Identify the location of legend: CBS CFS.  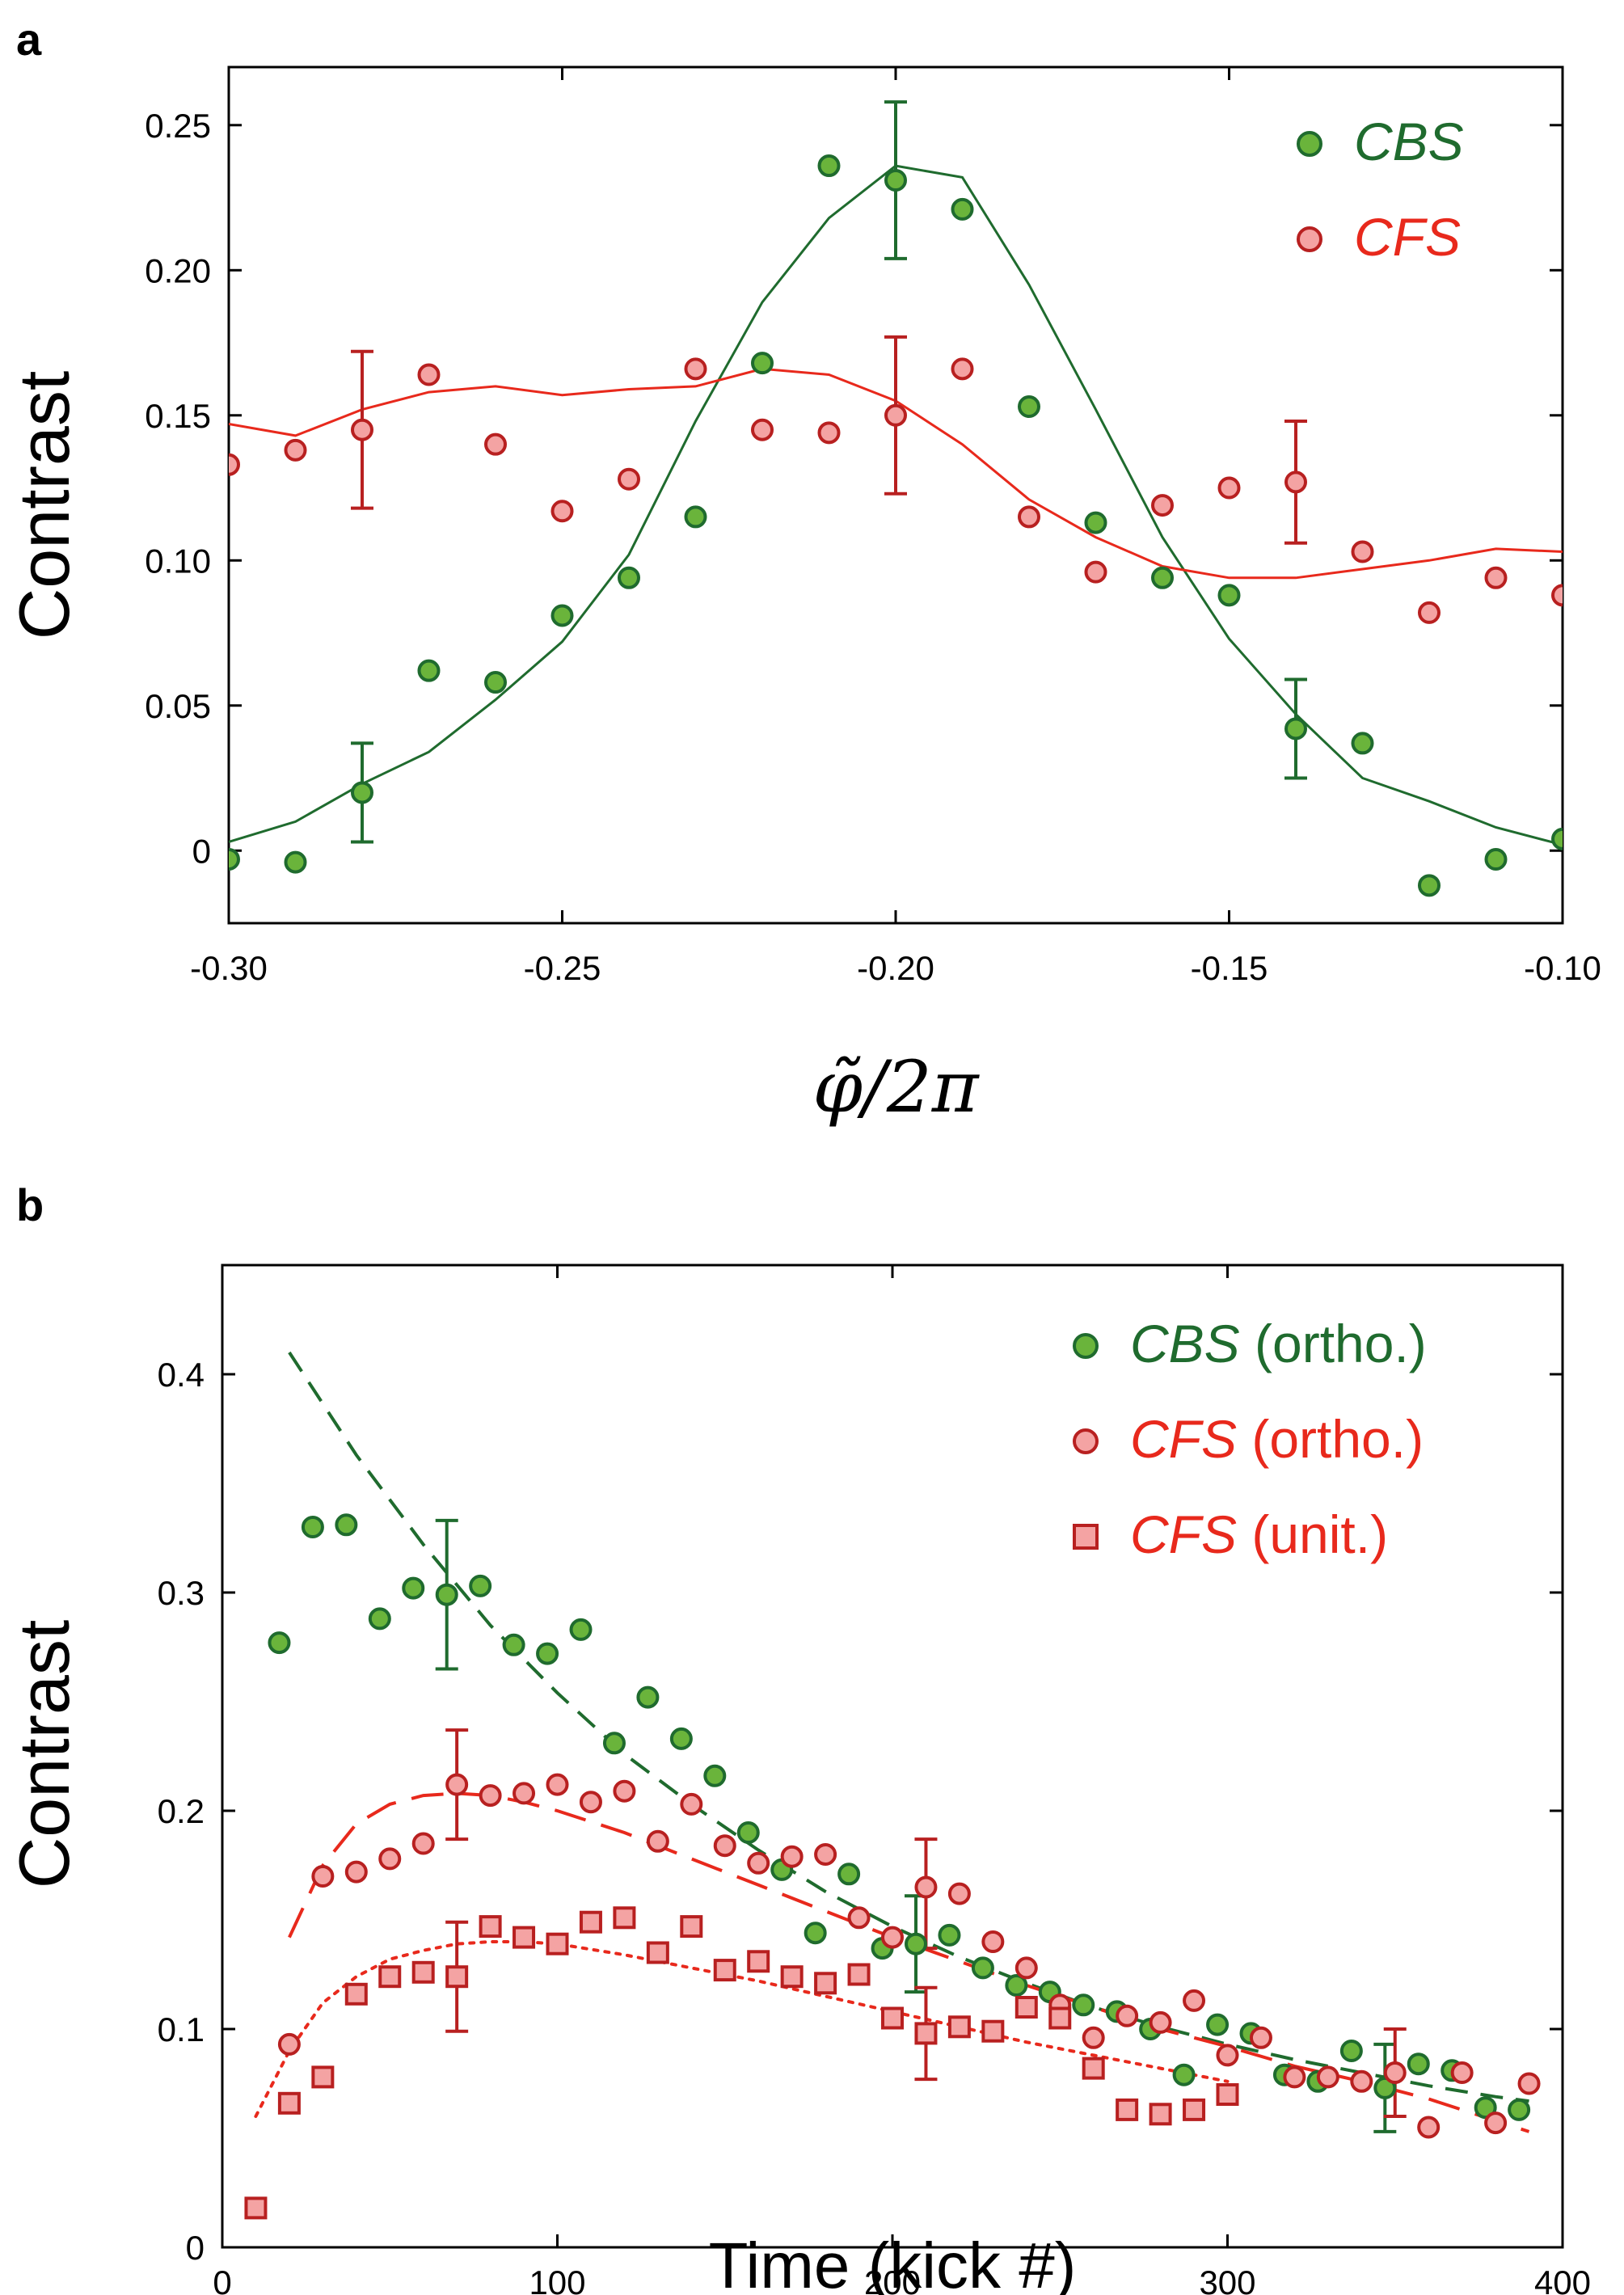
(1380, 189).